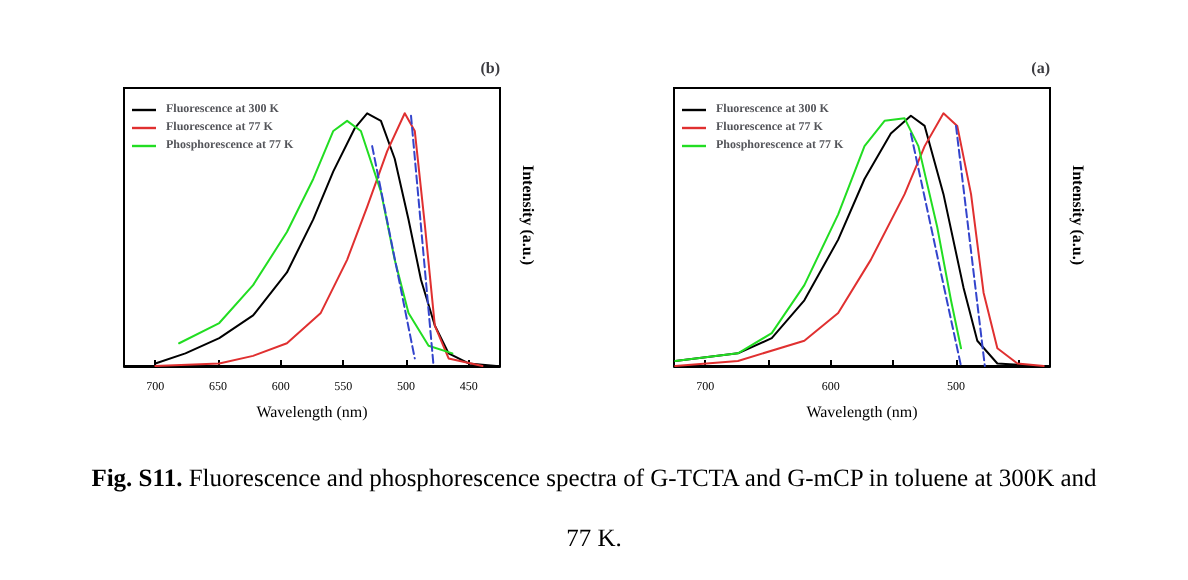  I want to click on chart-title: (a), so click(1041, 68).